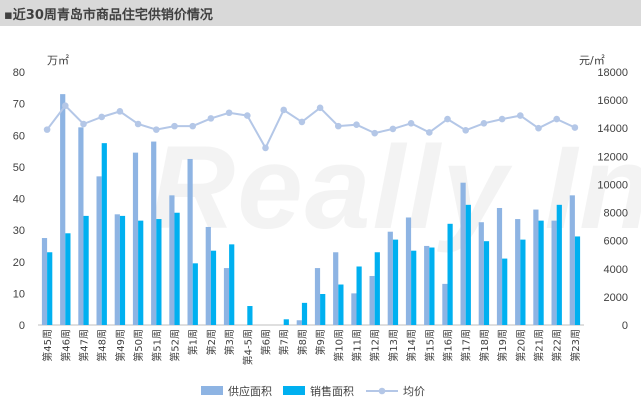 This screenshot has width=641, height=411. Describe the element at coordinates (612, 157) in the screenshot. I see `right-tick-label: 12000` at that location.